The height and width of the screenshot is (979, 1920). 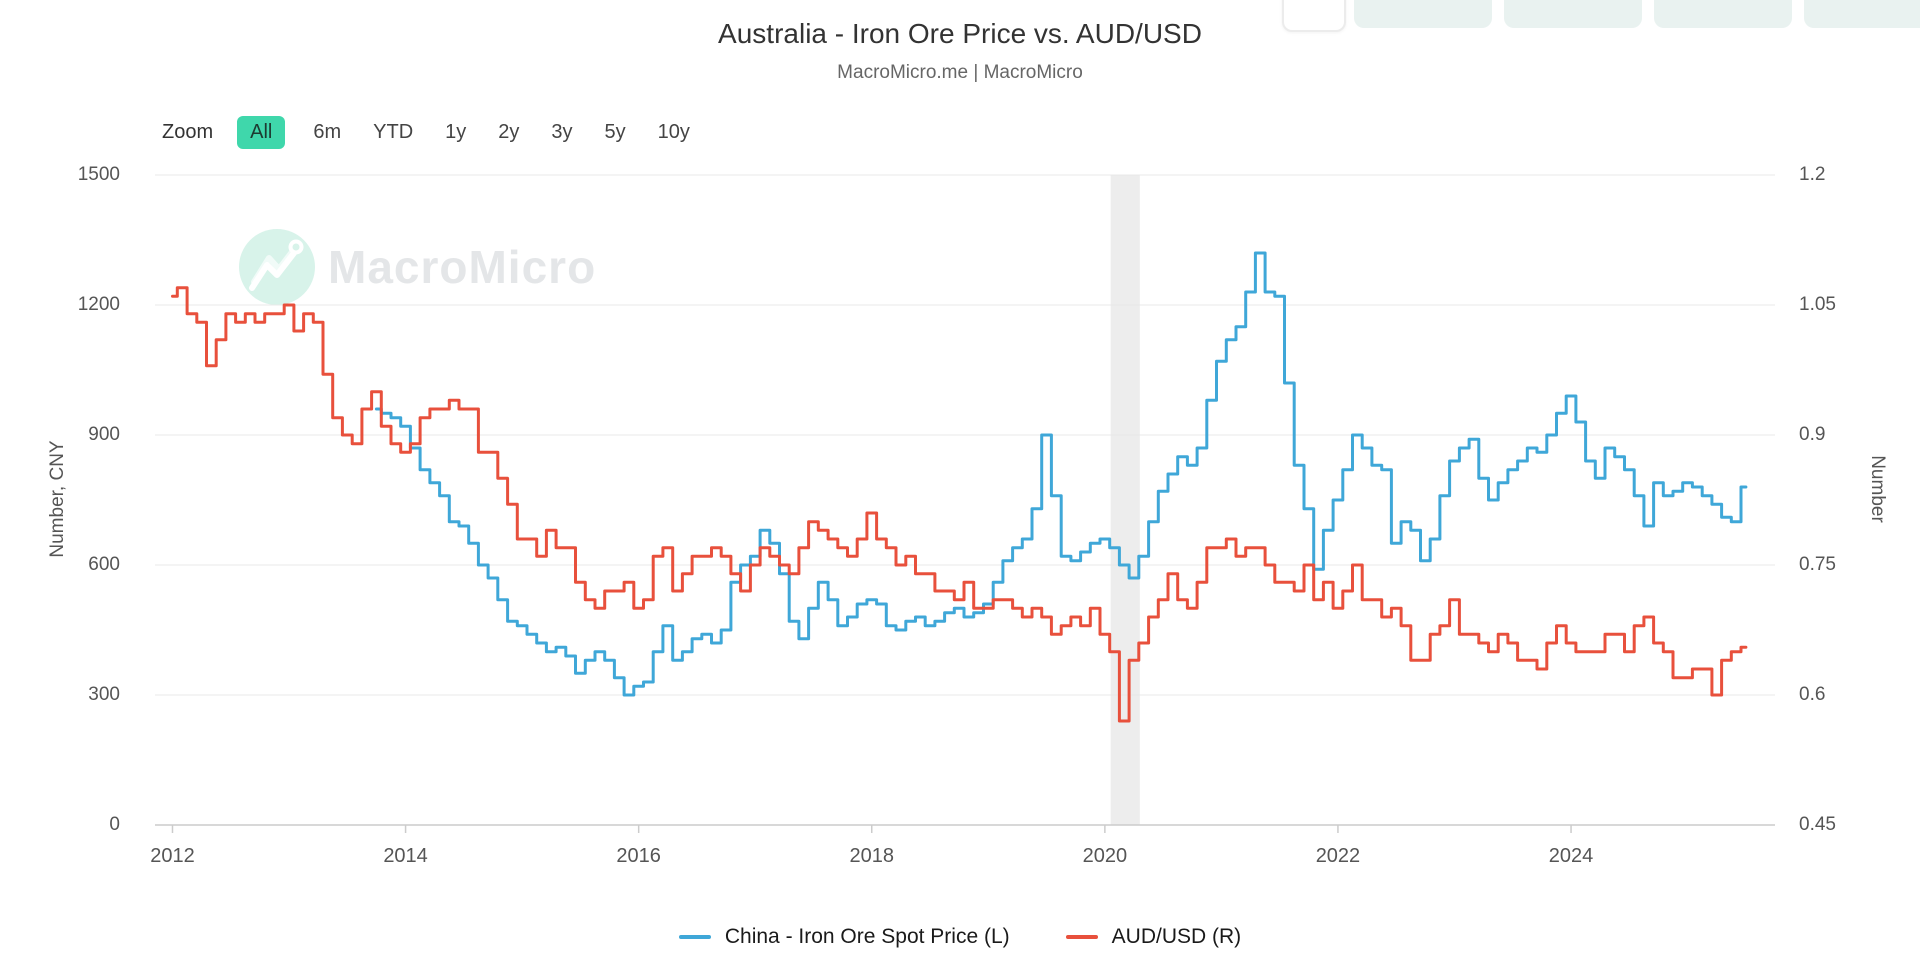 What do you see at coordinates (960, 33) in the screenshot?
I see `chart-title: Australia - Iron Ore Price vs. AUD/USD` at bounding box center [960, 33].